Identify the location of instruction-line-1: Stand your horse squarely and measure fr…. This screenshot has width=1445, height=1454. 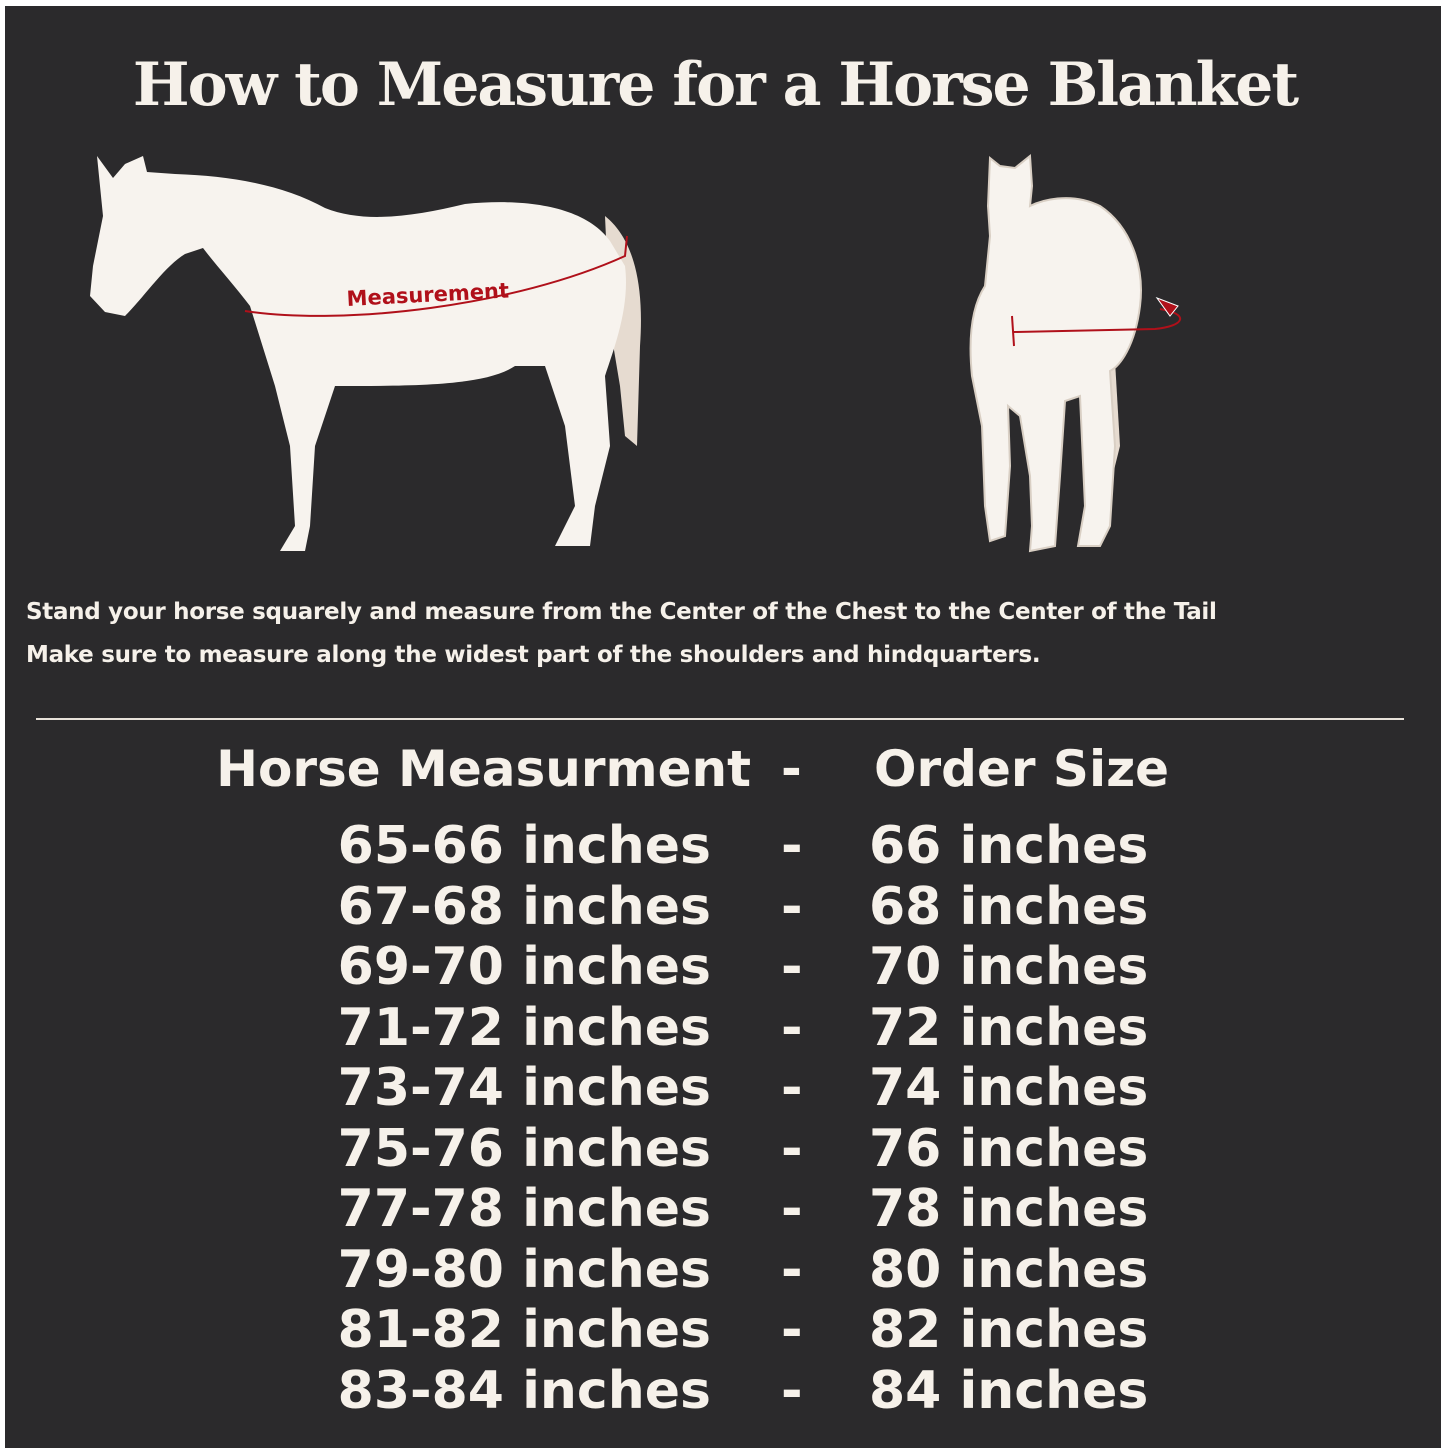
(621, 612).